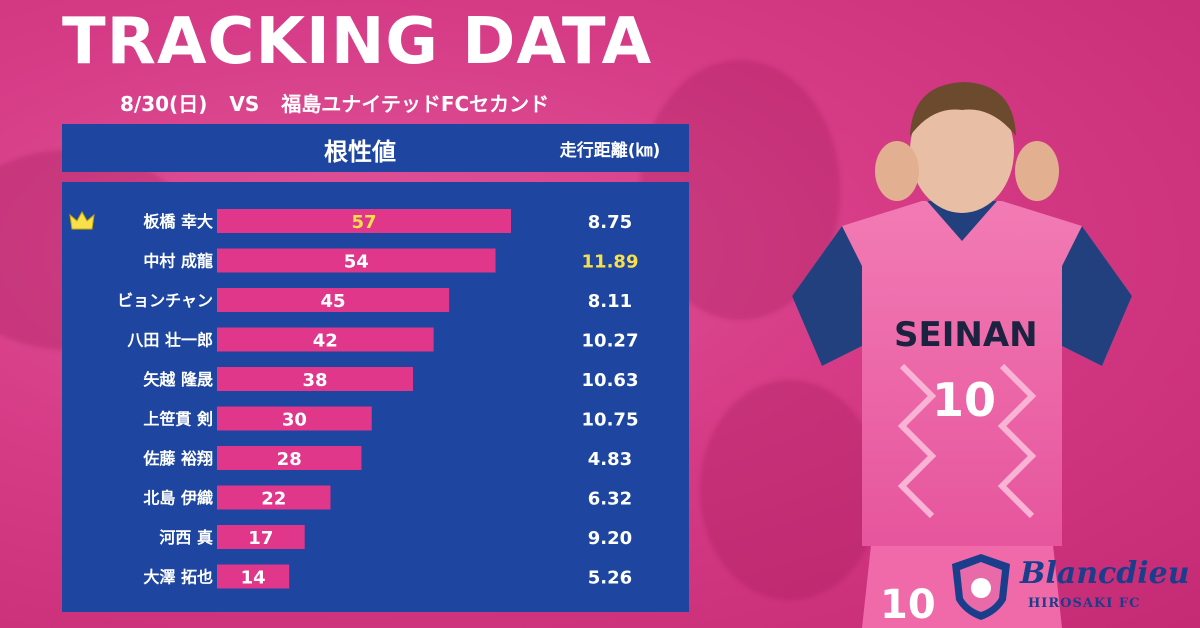 Image resolution: width=1200 pixels, height=628 pixels. Describe the element at coordinates (610, 301) in the screenshot. I see `distance-value-label: 8.11` at that location.